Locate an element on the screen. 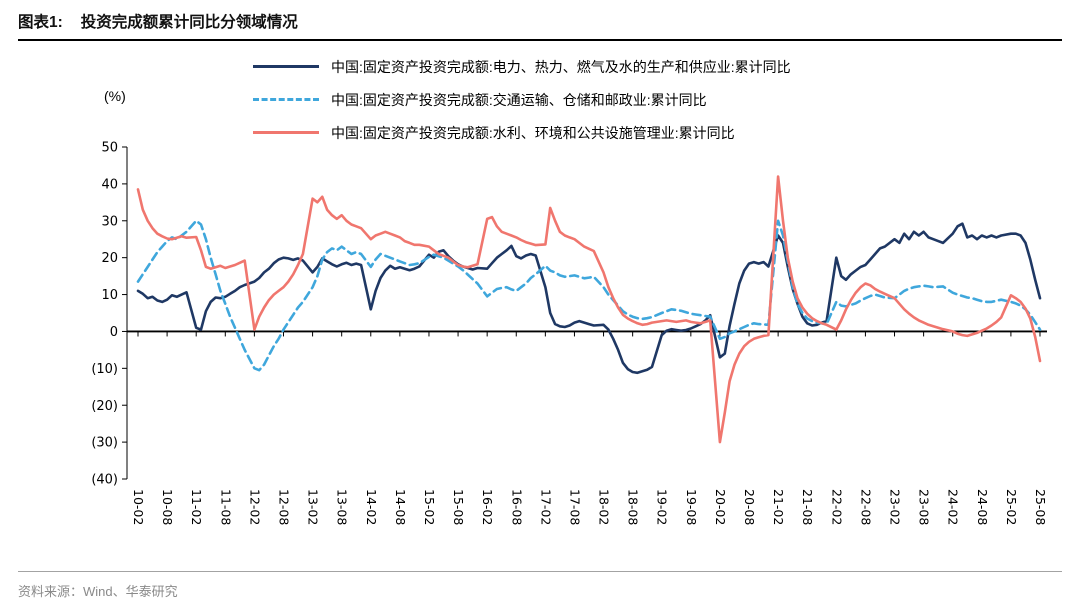  x-tick-label: 22-08 is located at coordinates (865, 507).